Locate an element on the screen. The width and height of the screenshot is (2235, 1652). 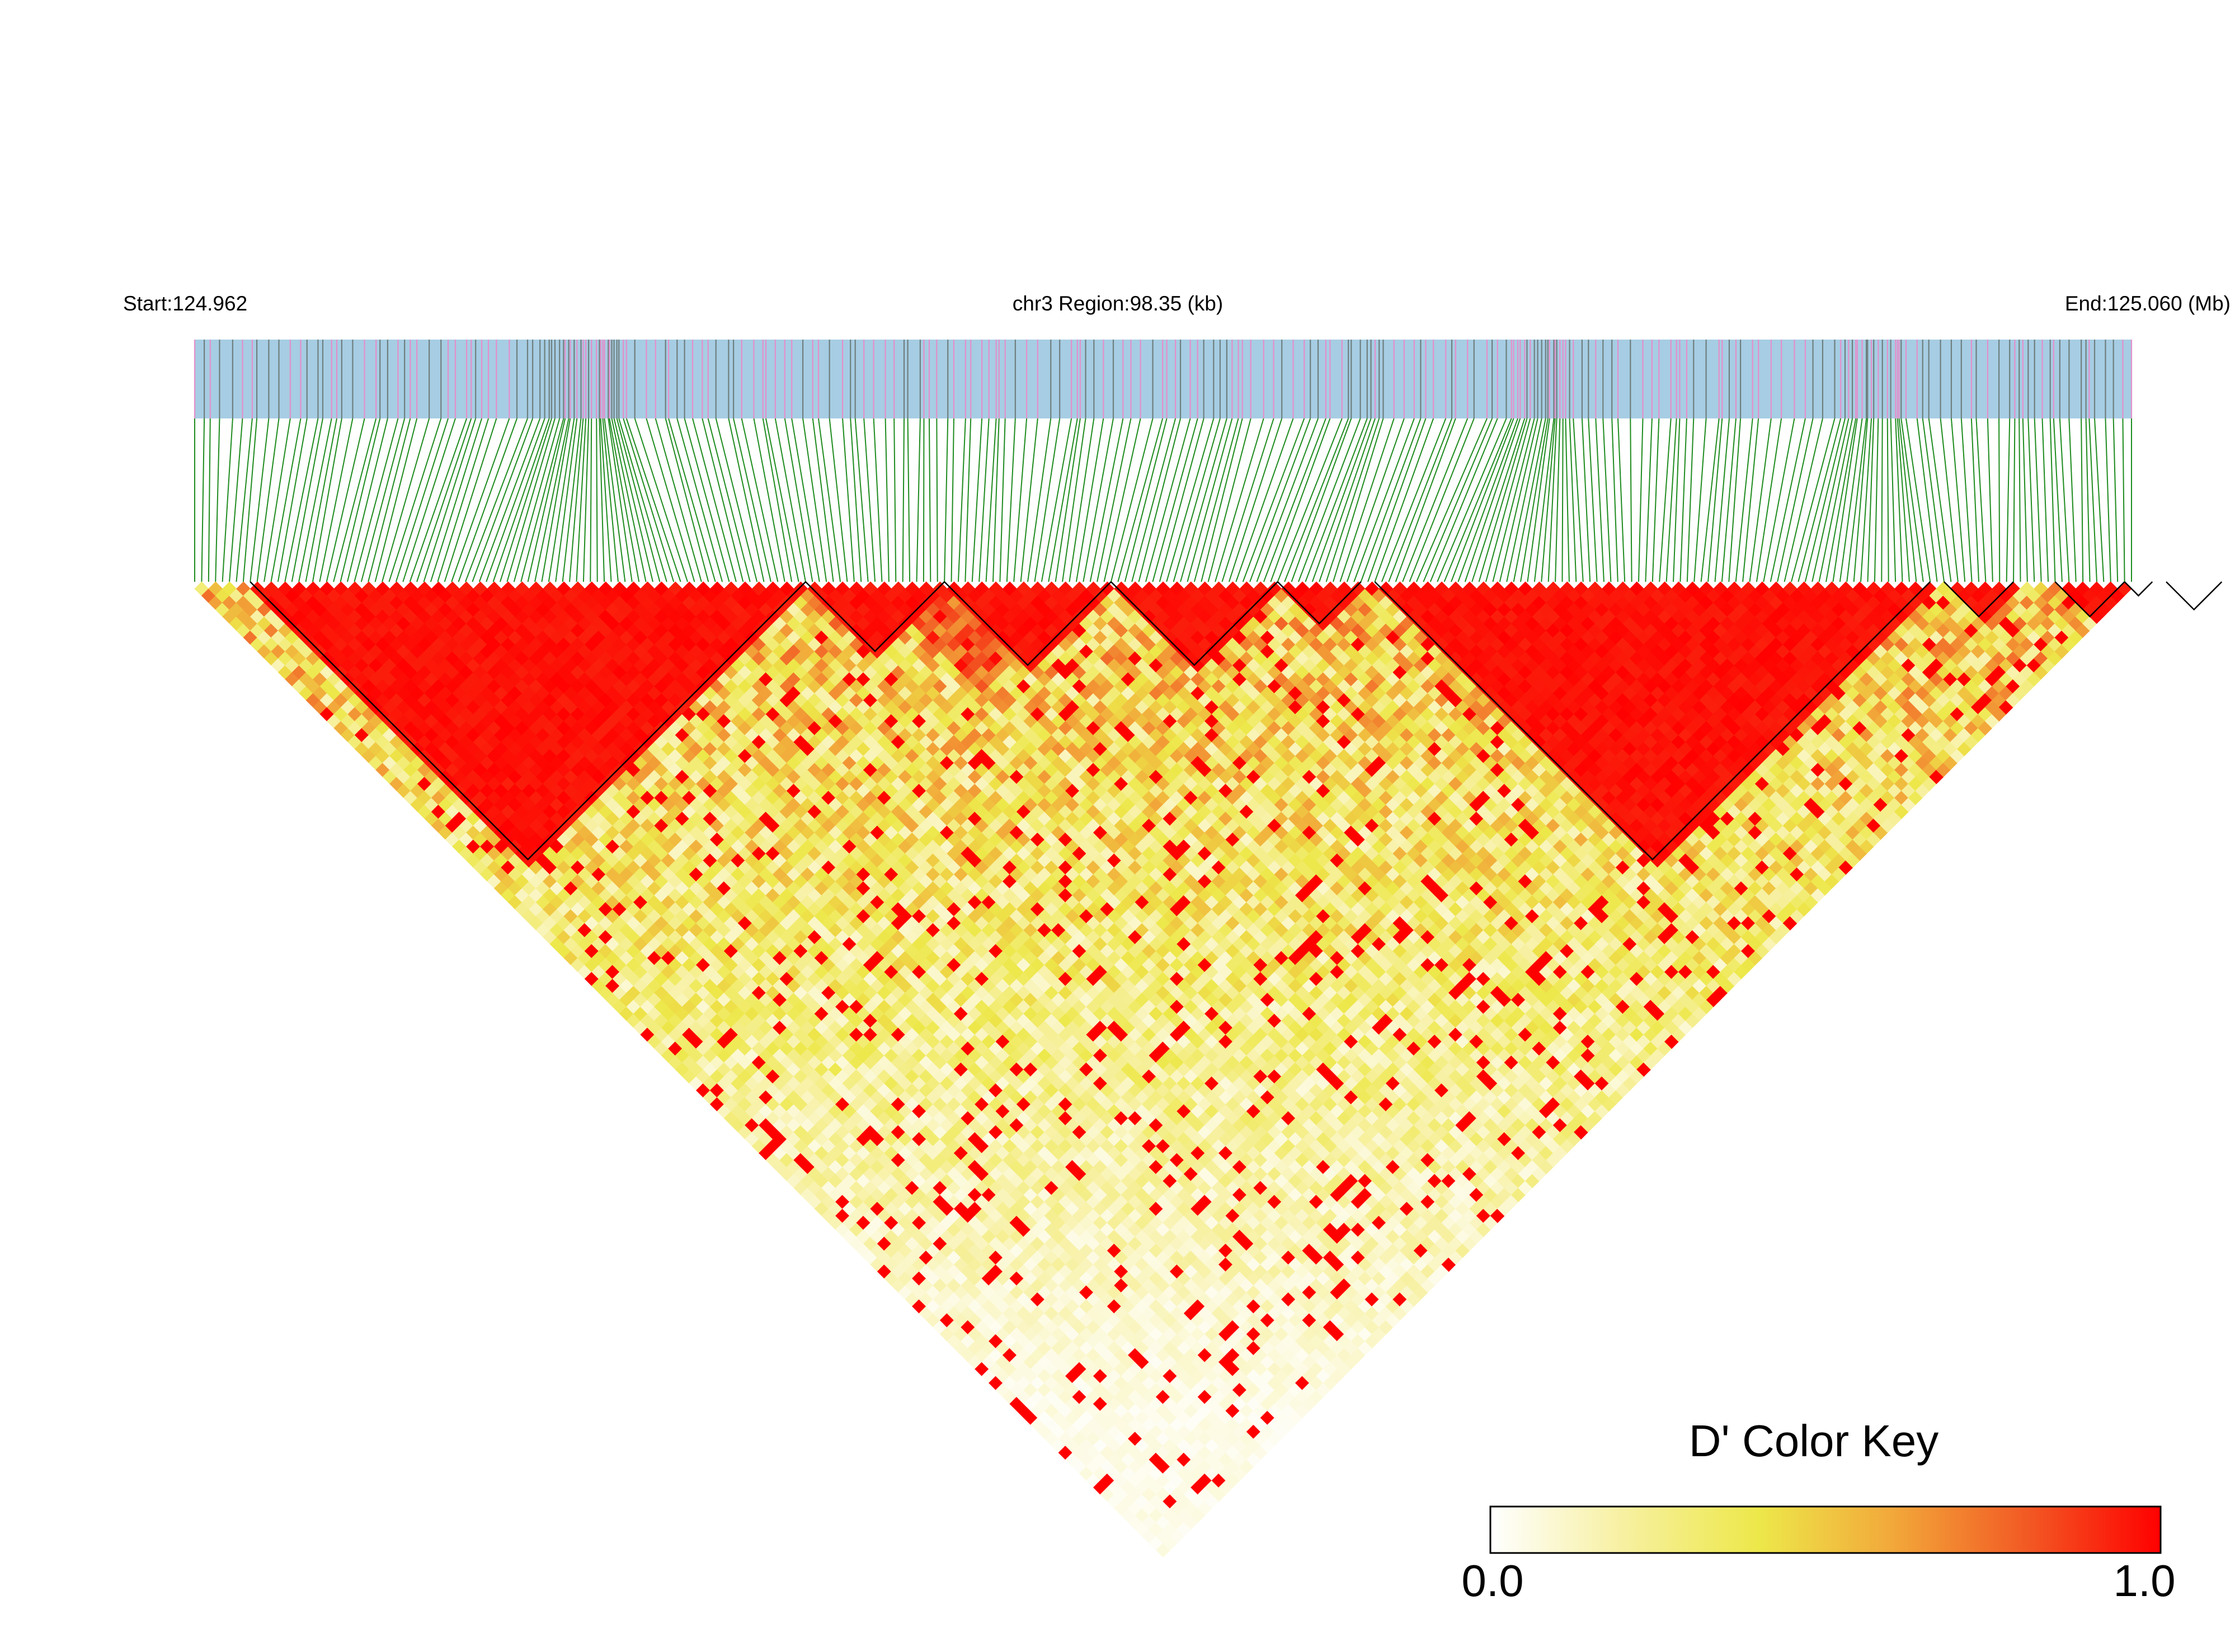
region-end-label: End:125.060 (Mb) is located at coordinates (2147, 304).